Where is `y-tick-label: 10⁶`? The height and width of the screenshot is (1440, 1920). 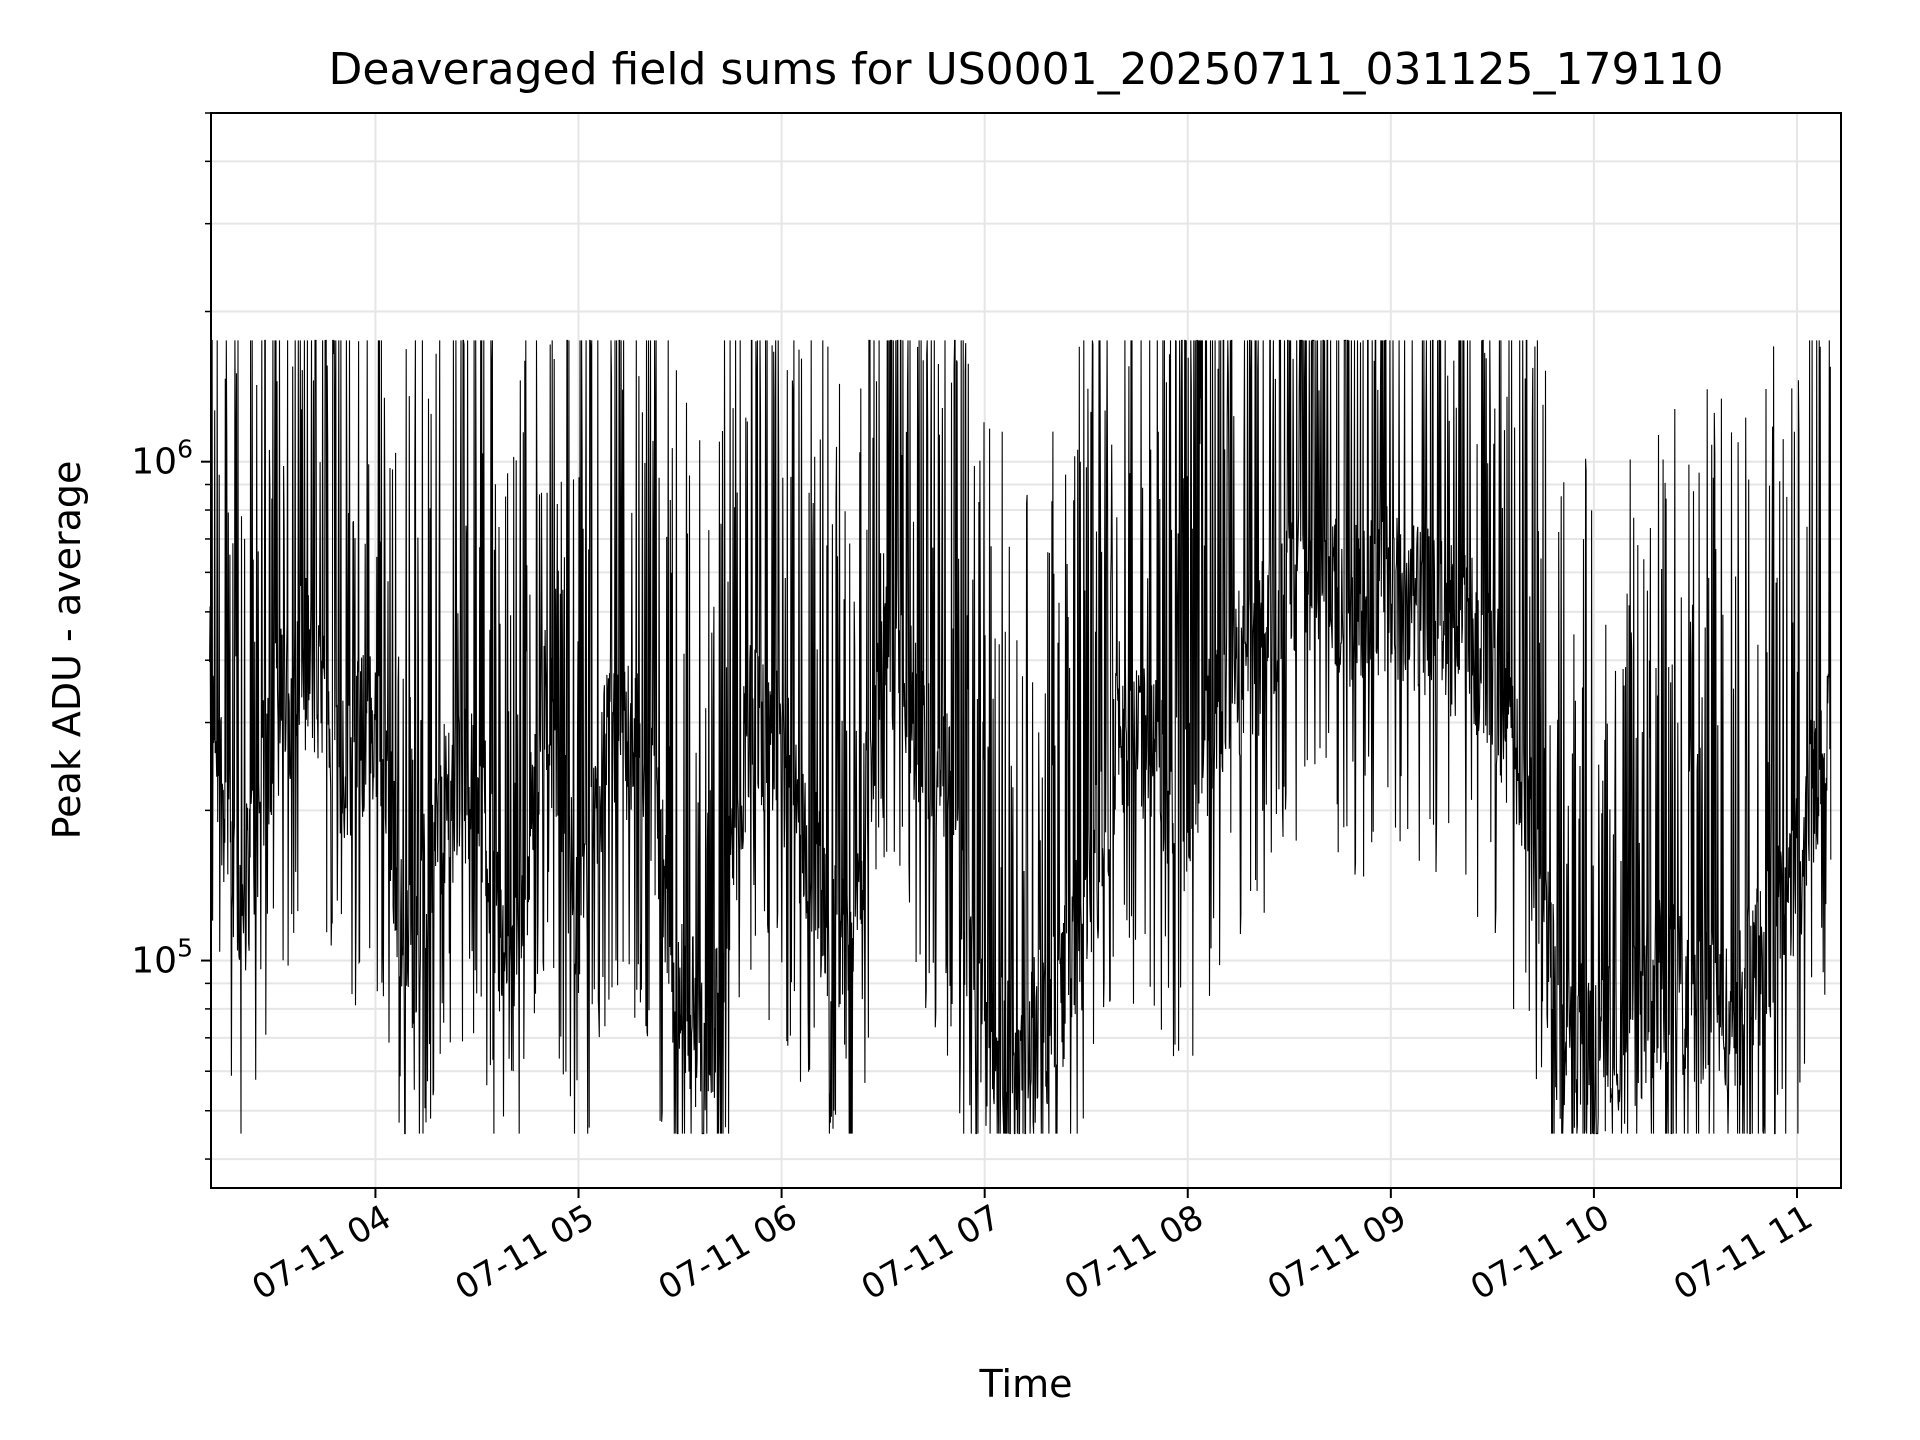
y-tick-label: 10⁶ is located at coordinates (162, 459).